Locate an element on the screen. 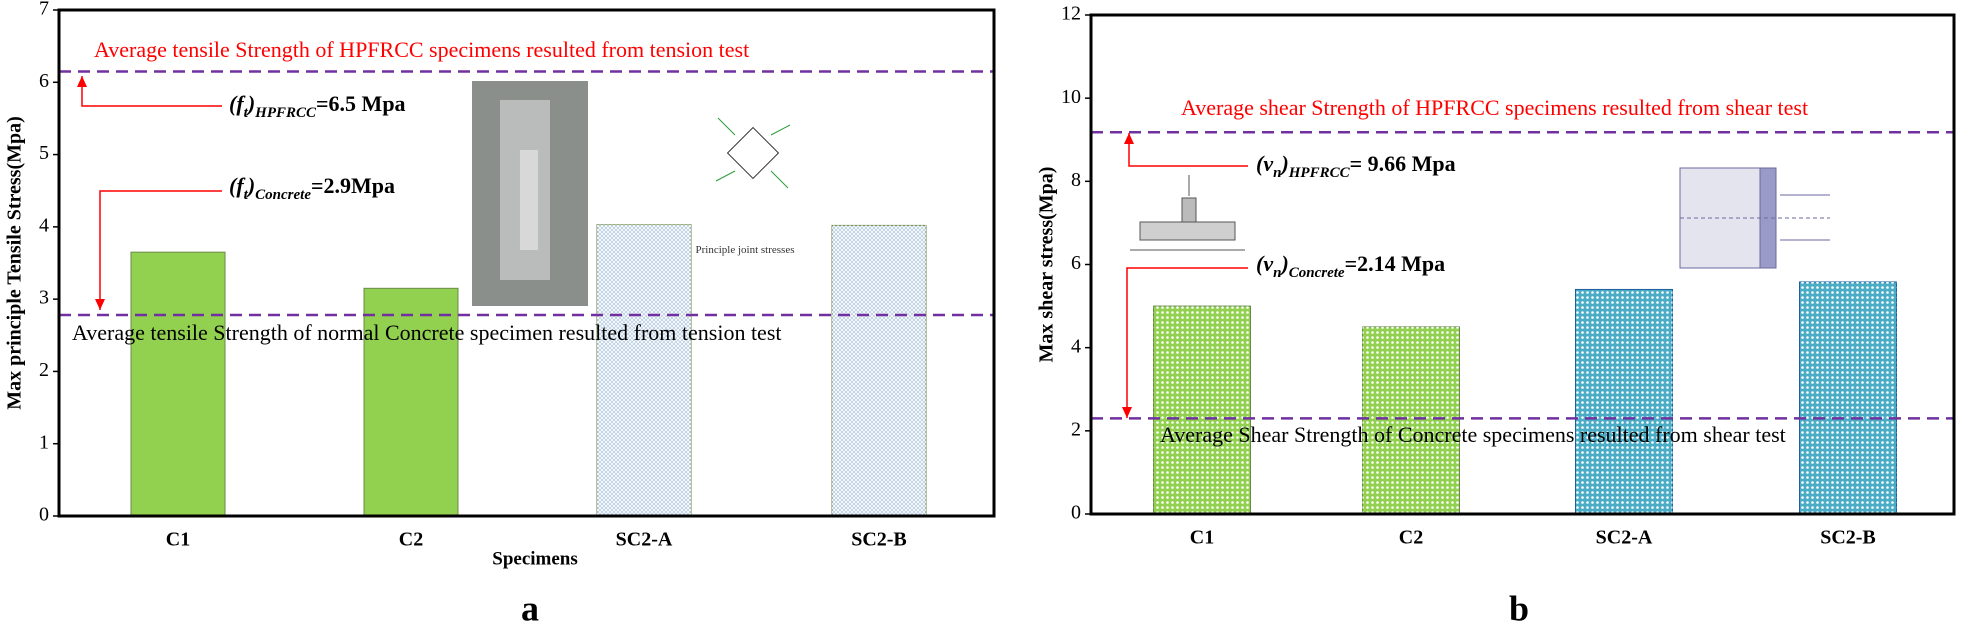  annotation-part: Principle joint stresses is located at coordinates (745, 250).